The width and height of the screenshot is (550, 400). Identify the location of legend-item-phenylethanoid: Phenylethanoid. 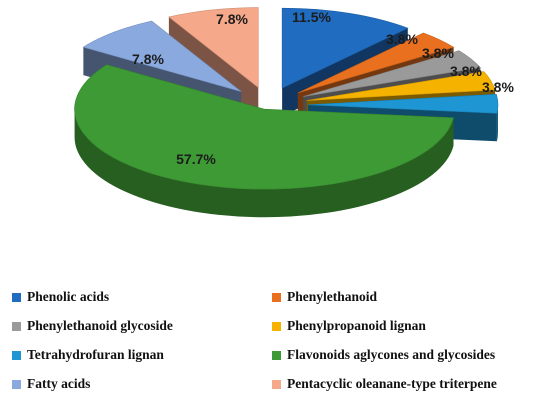
(324, 297).